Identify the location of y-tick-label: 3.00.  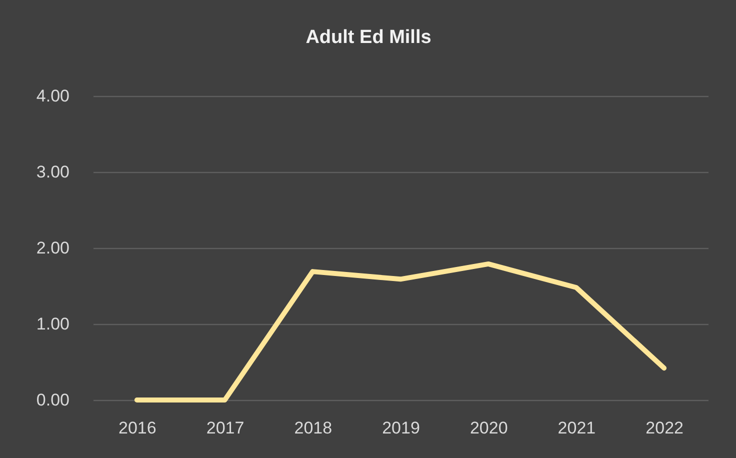
(53, 172).